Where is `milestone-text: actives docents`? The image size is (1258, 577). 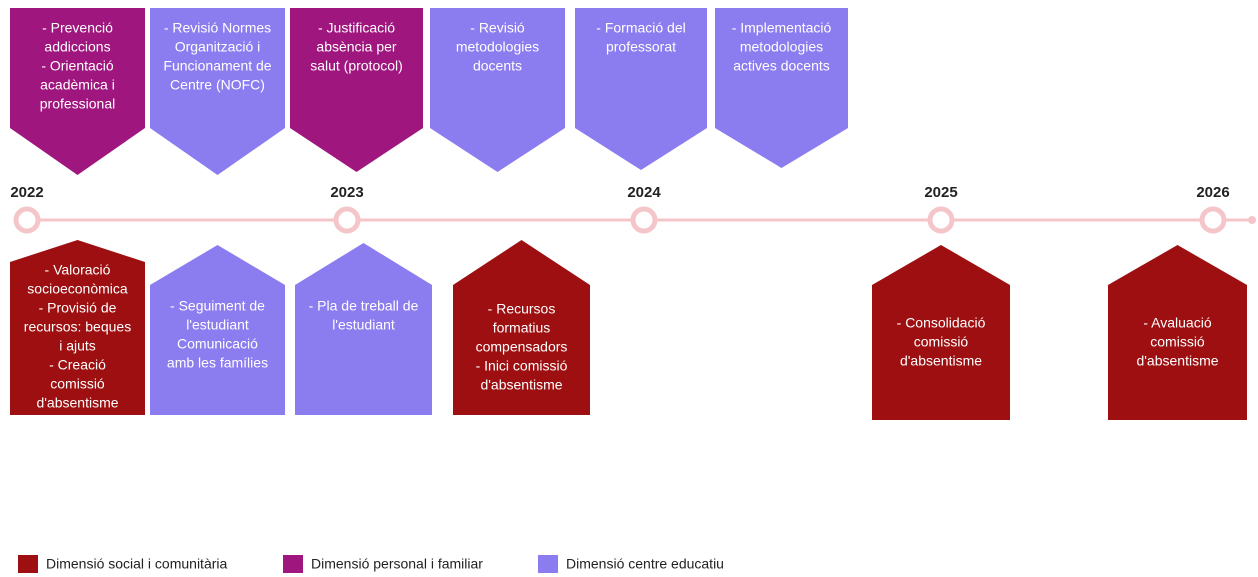
milestone-text: actives docents is located at coordinates (781, 66).